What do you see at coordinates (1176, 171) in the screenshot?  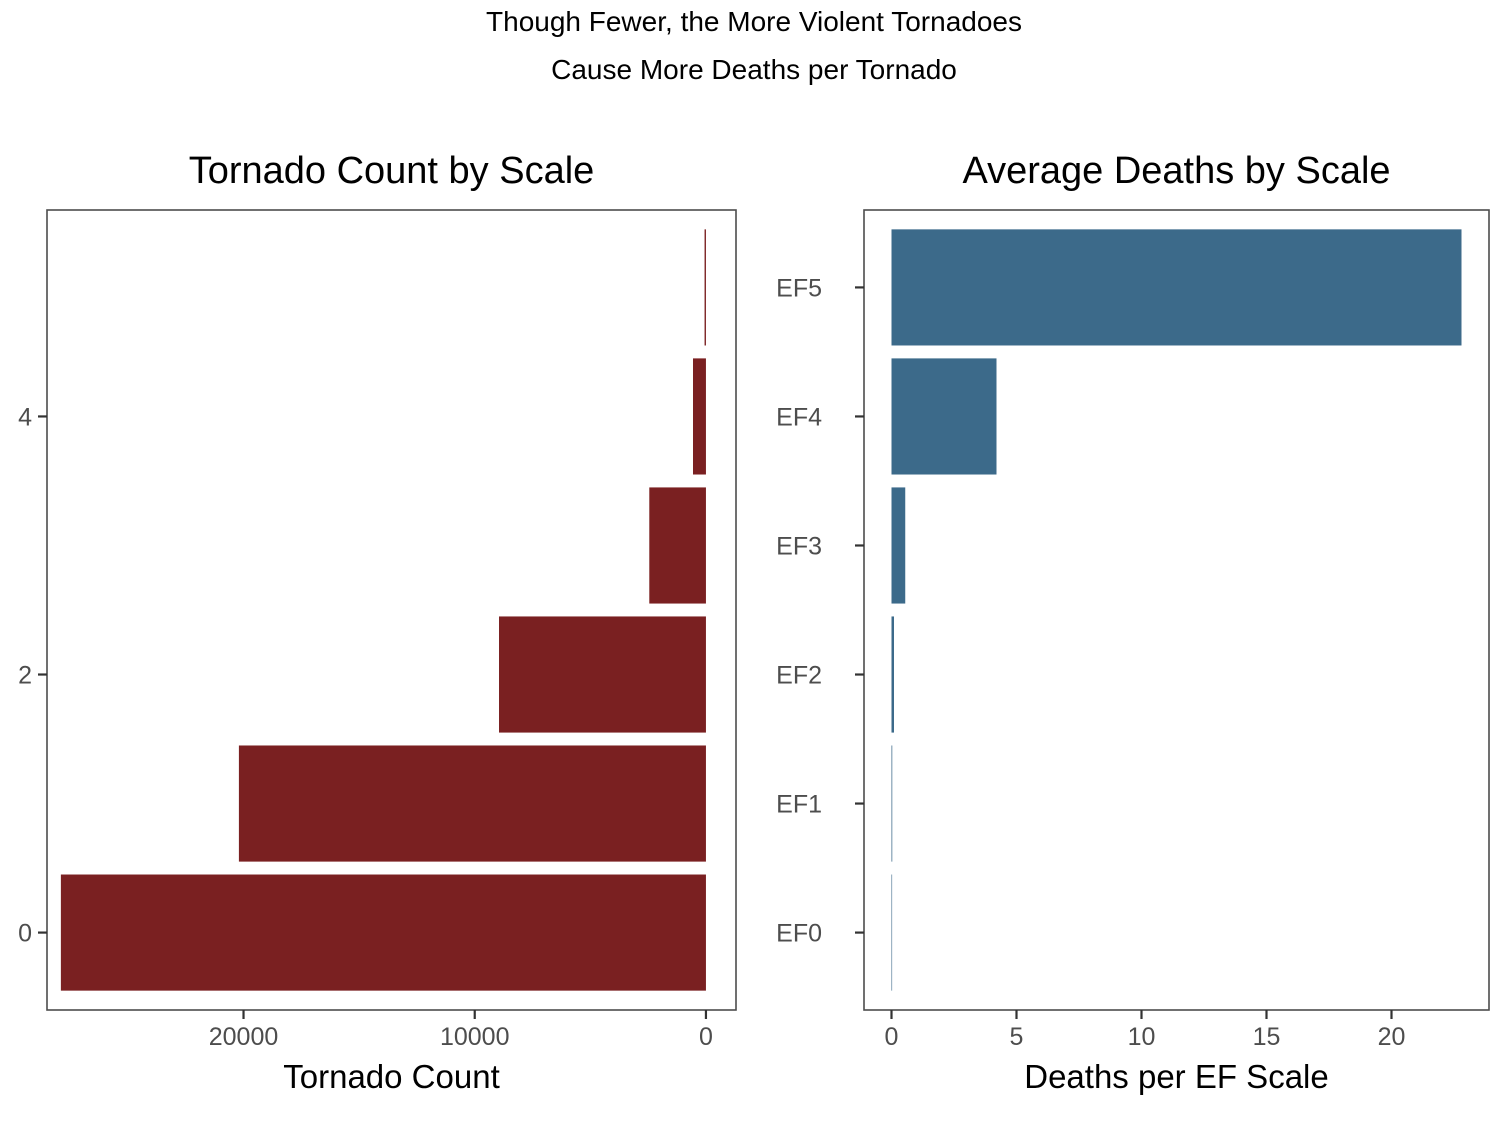 I see `panel-title: Average Deaths by Scale` at bounding box center [1176, 171].